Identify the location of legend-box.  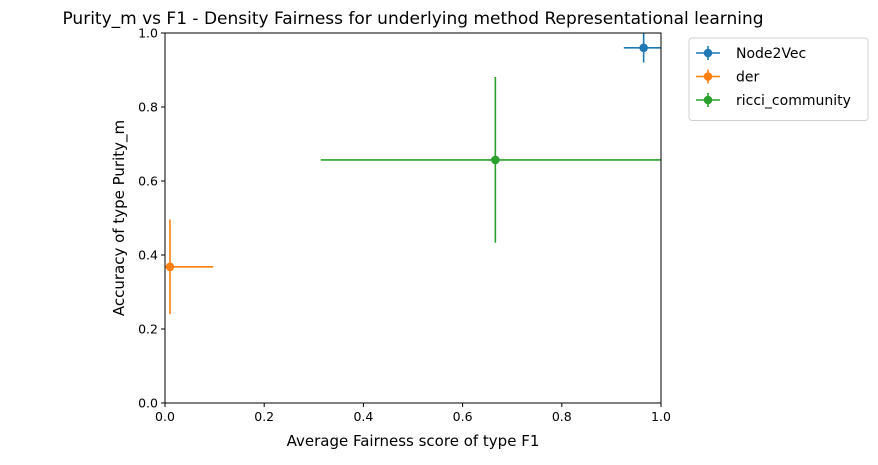
(778, 79).